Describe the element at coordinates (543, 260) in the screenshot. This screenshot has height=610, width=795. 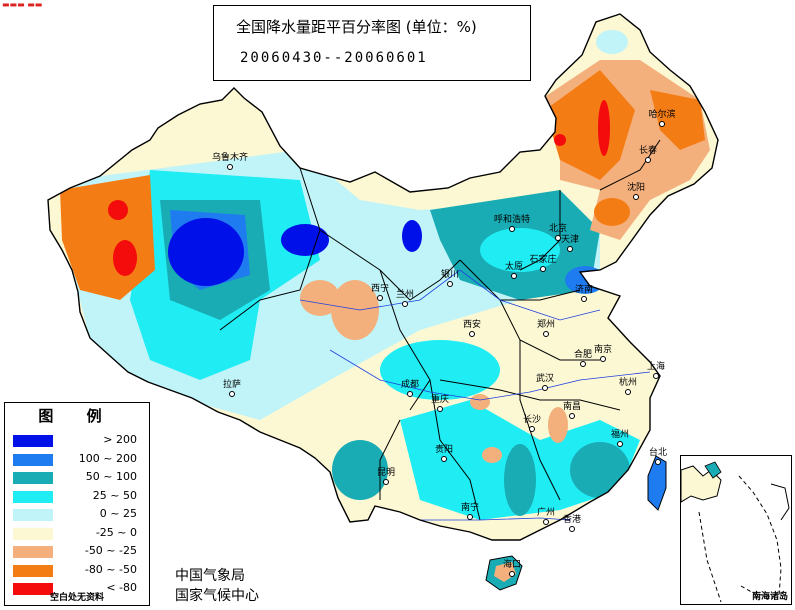
I see `city-label: 石家庄` at that location.